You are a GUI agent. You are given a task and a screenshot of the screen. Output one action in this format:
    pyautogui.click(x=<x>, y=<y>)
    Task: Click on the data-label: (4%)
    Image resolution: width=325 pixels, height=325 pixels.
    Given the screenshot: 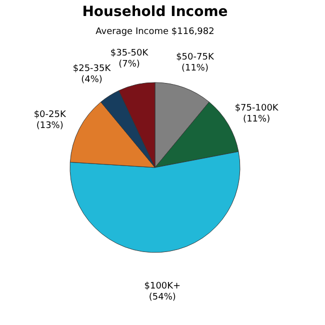 What is the action you would take?
    pyautogui.click(x=91, y=79)
    